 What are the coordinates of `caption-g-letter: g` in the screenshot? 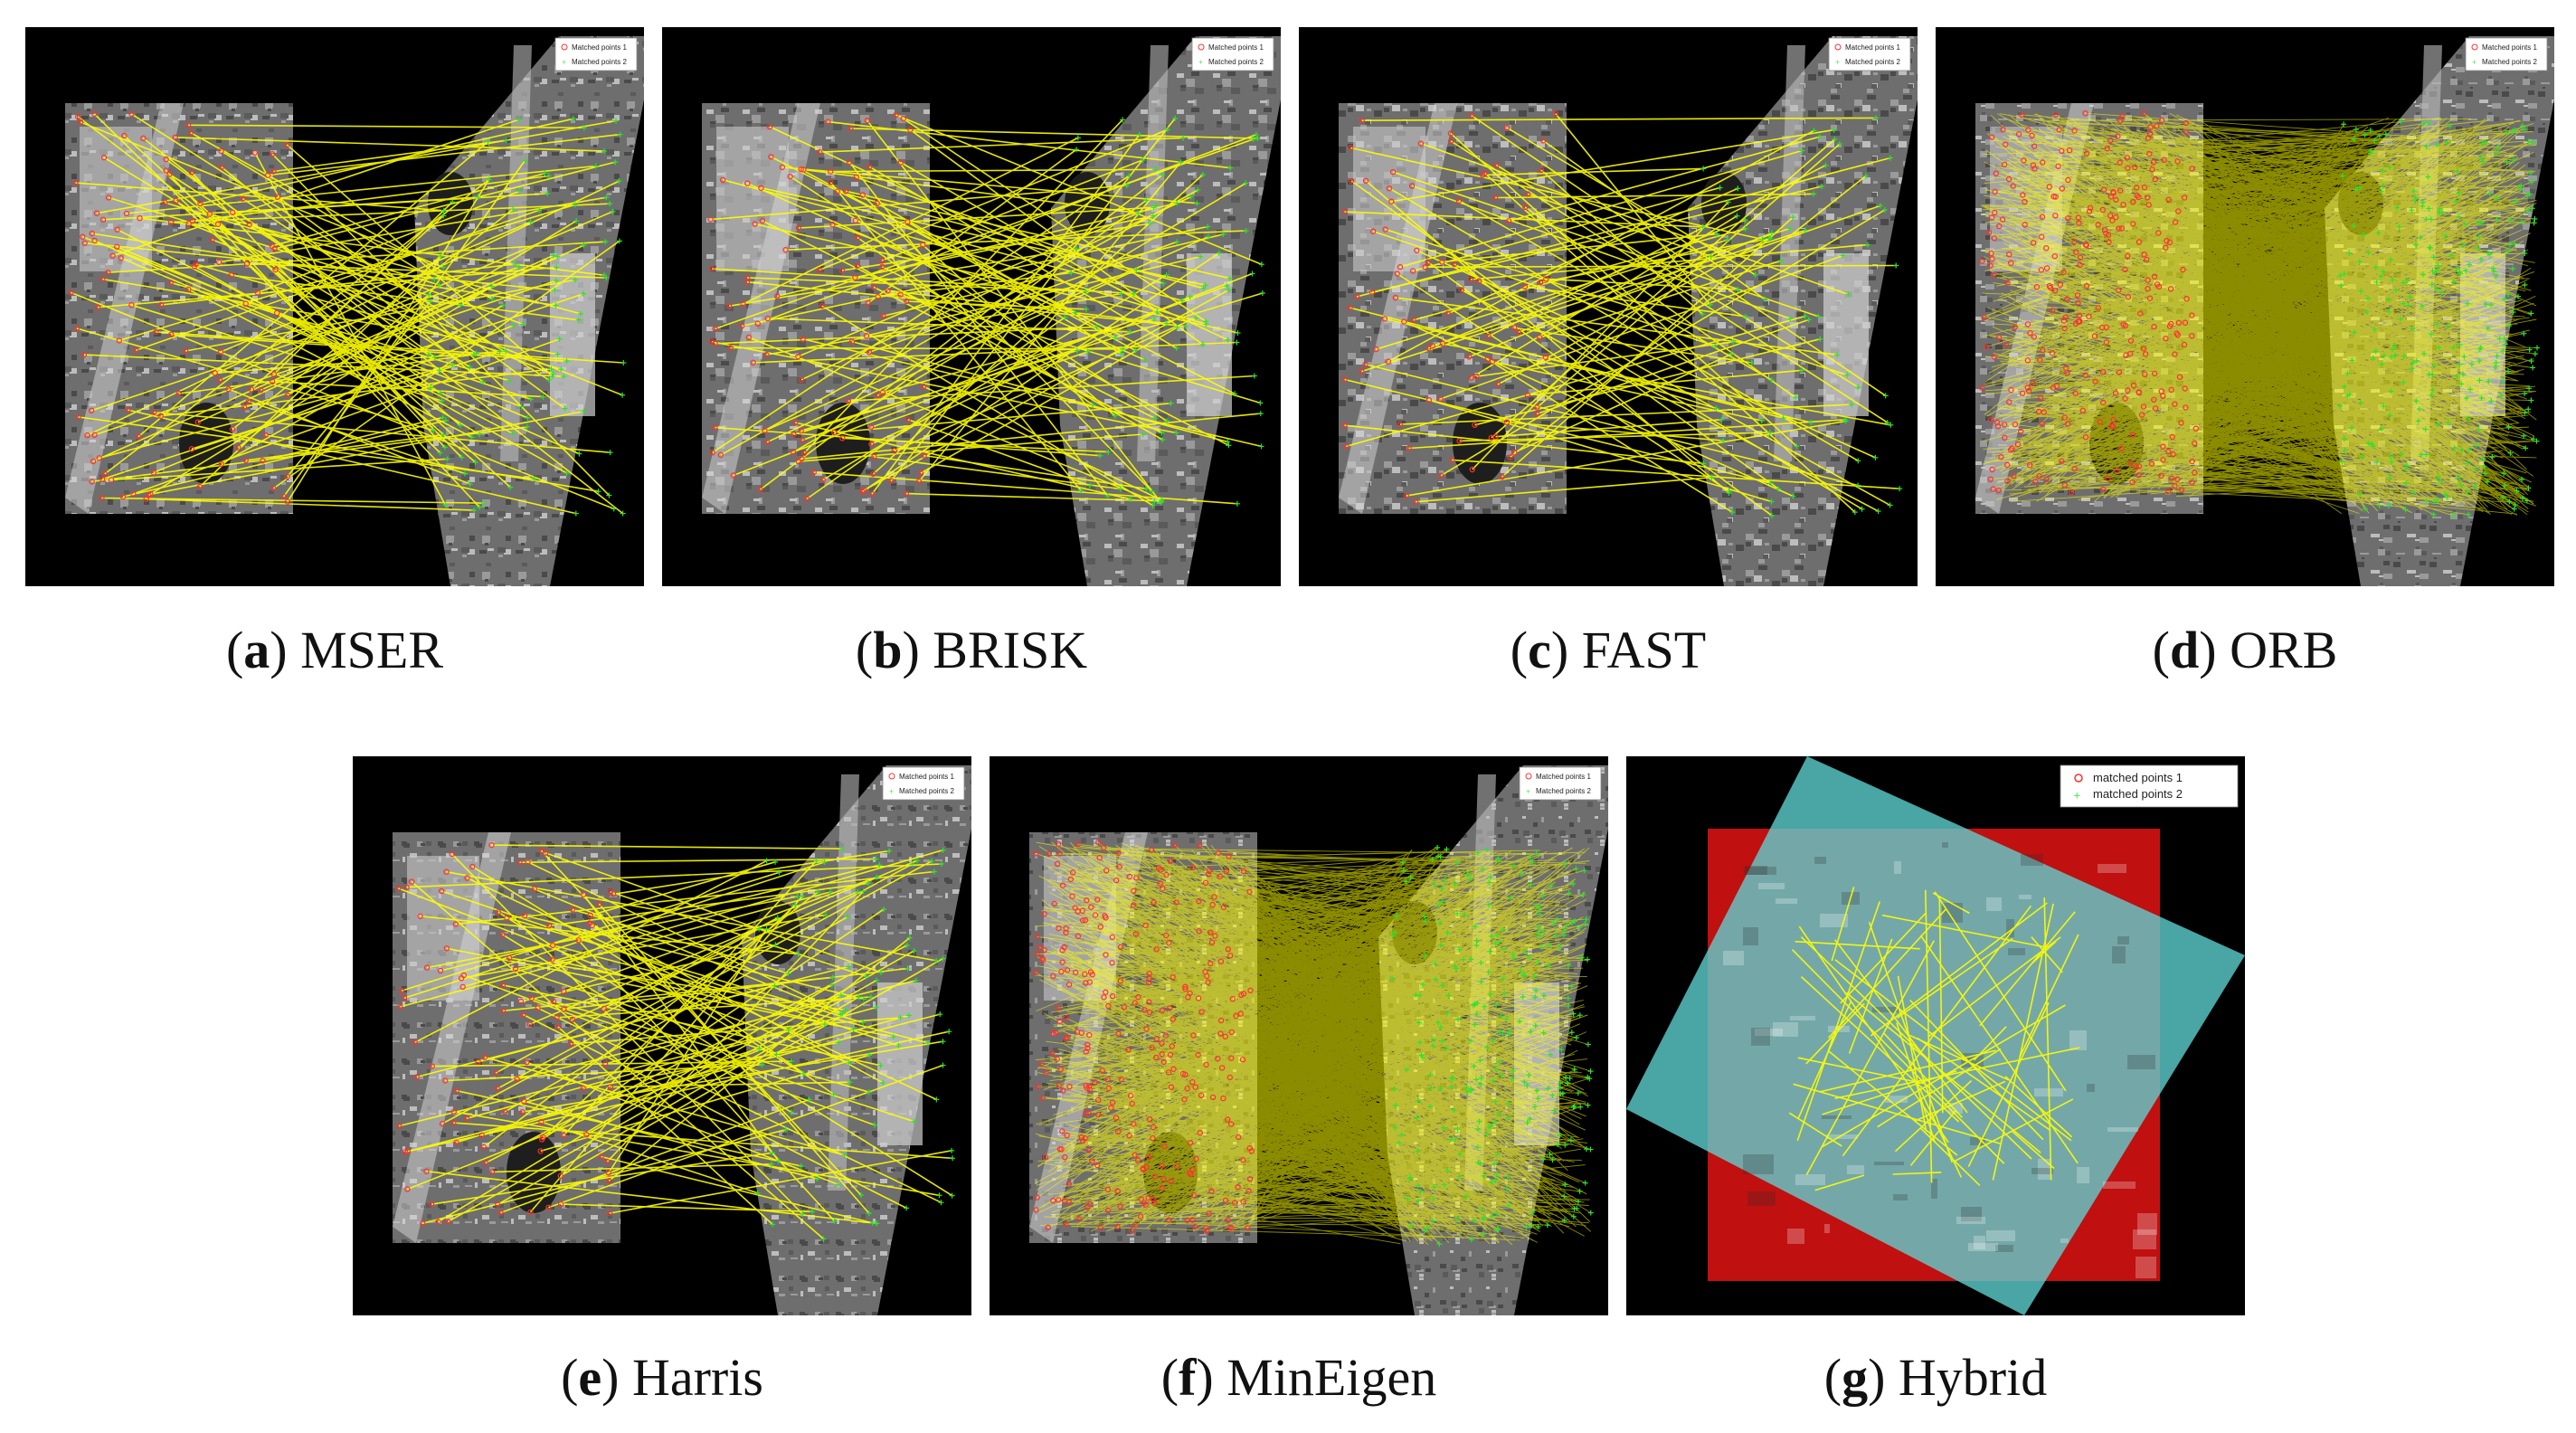 It's located at (1855, 1377).